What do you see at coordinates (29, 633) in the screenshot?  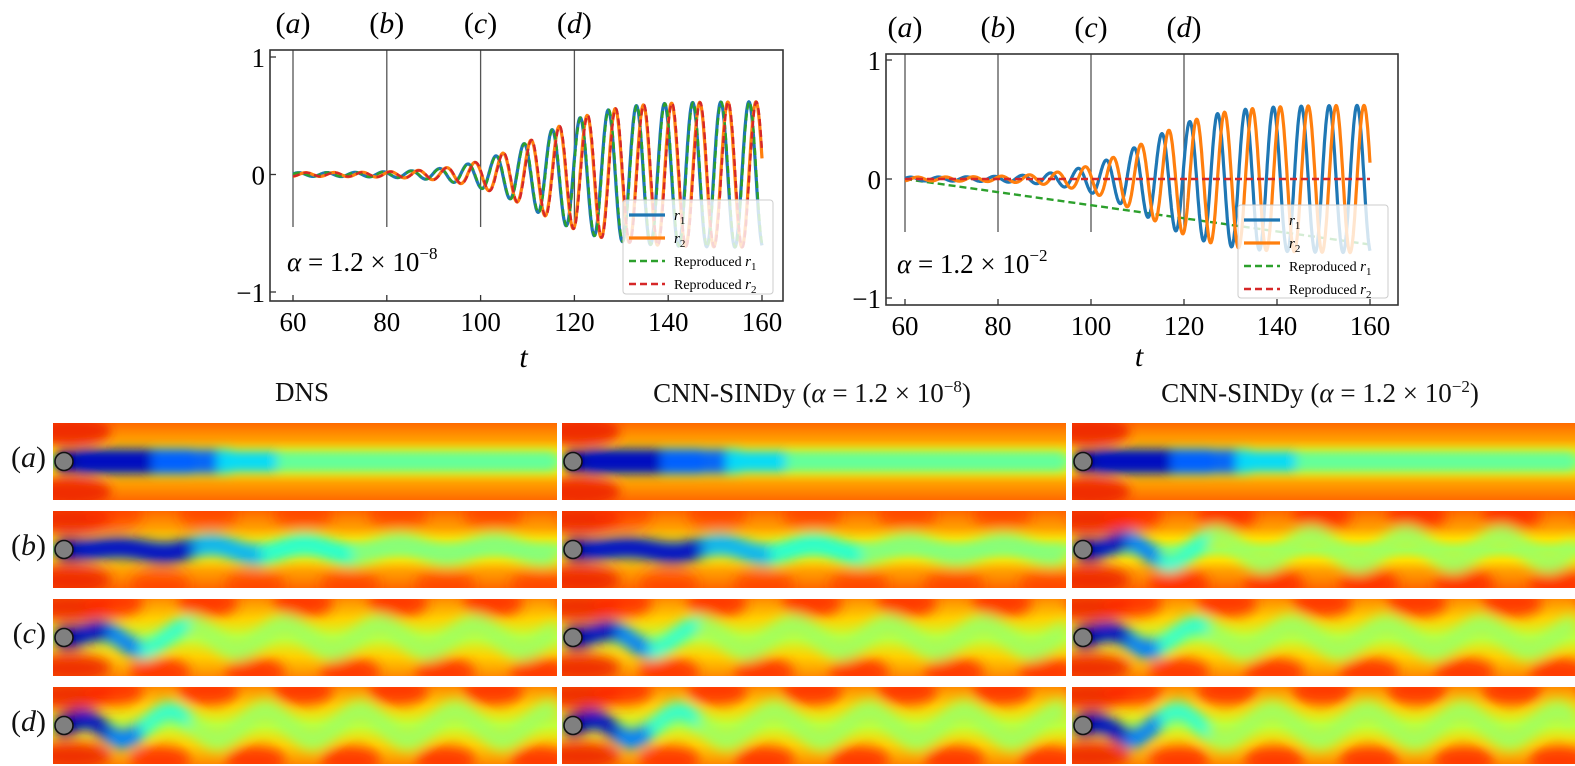 I see `row-label-c: (c)` at bounding box center [29, 633].